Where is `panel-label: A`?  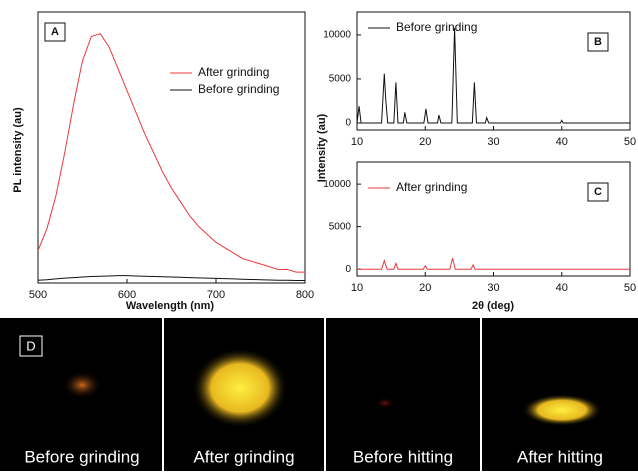 panel-label: A is located at coordinates (55, 32).